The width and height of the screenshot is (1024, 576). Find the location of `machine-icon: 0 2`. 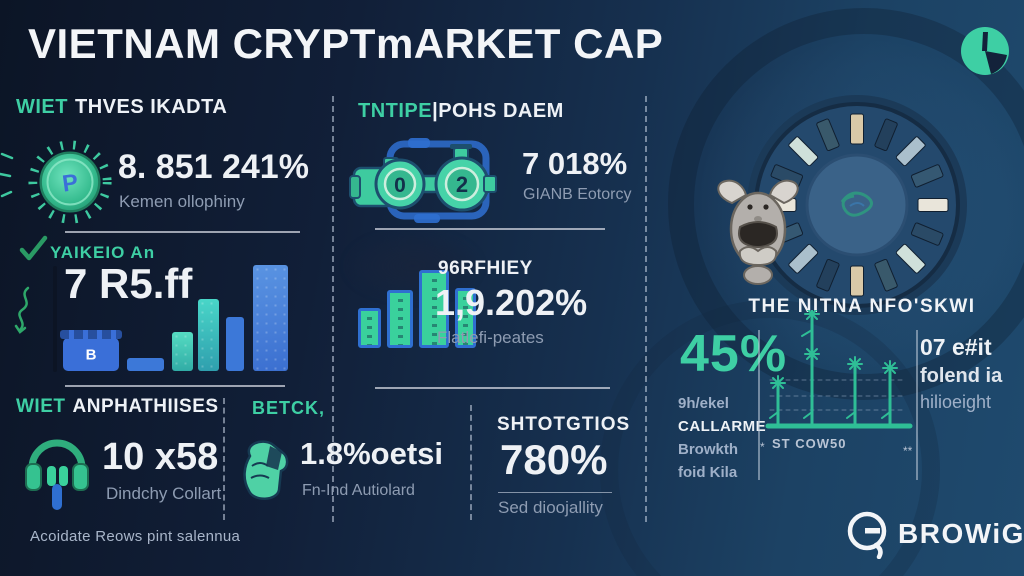

machine-icon: 0 2 is located at coordinates (423, 180).